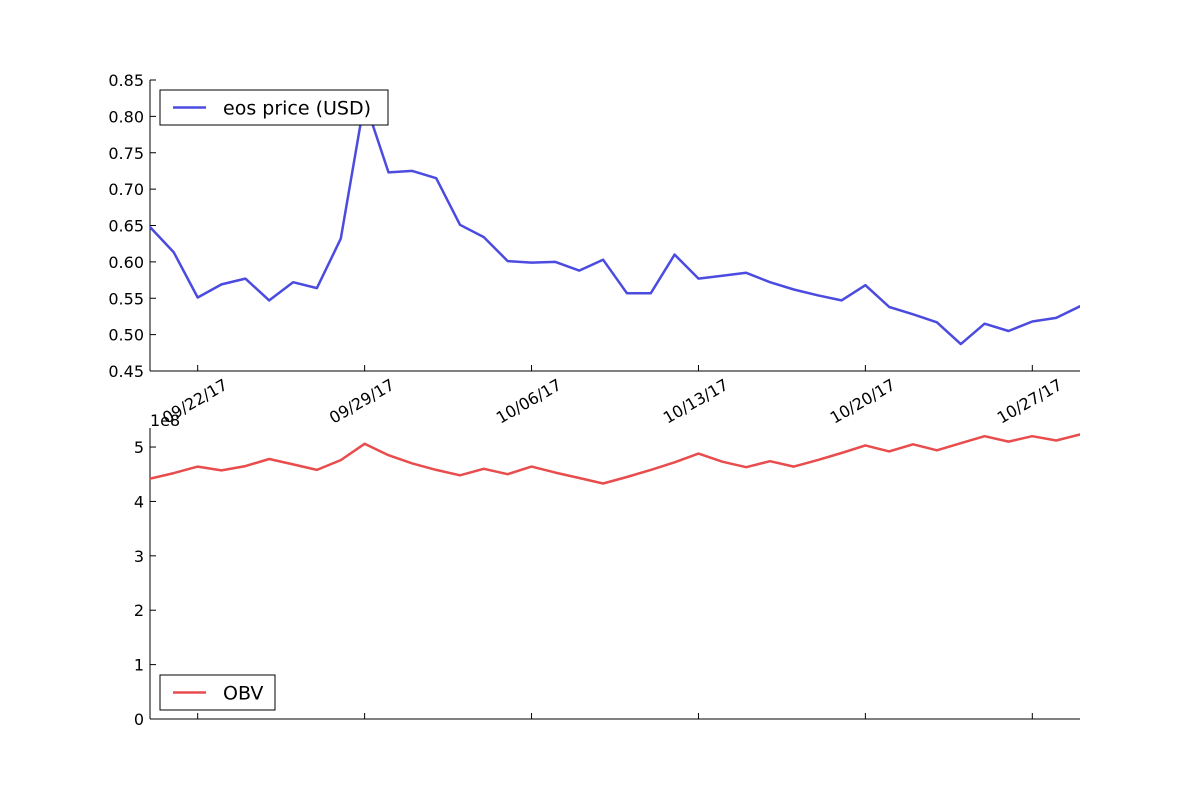 This screenshot has width=1200, height=805. I want to click on obv-series-line, so click(615, 459).